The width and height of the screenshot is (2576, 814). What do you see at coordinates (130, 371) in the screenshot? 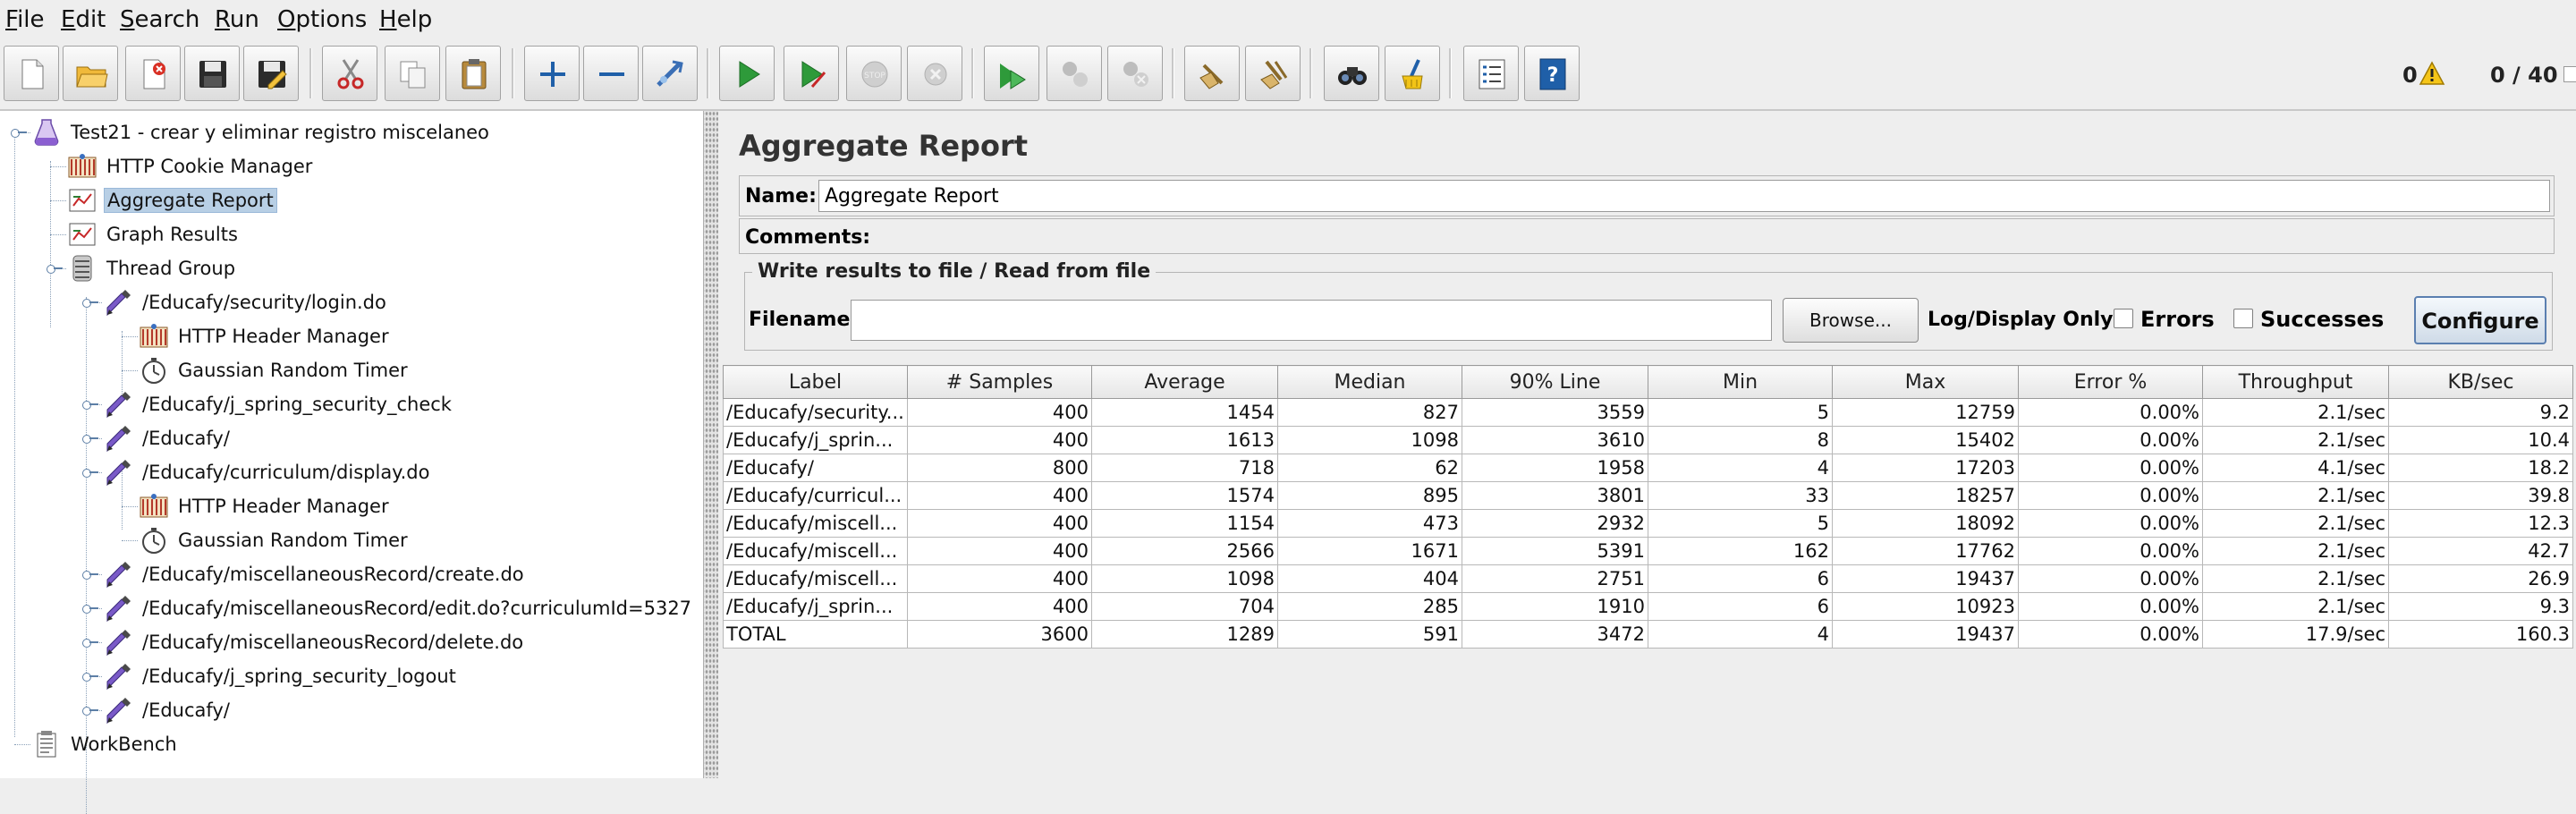
I see `tree-connector` at bounding box center [130, 371].